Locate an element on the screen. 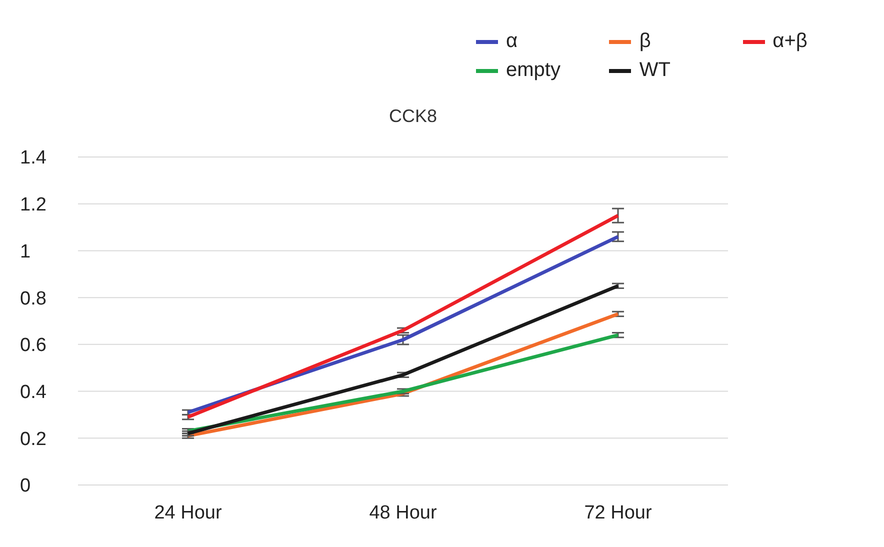 The width and height of the screenshot is (884, 547). legend-label: β is located at coordinates (645, 41).